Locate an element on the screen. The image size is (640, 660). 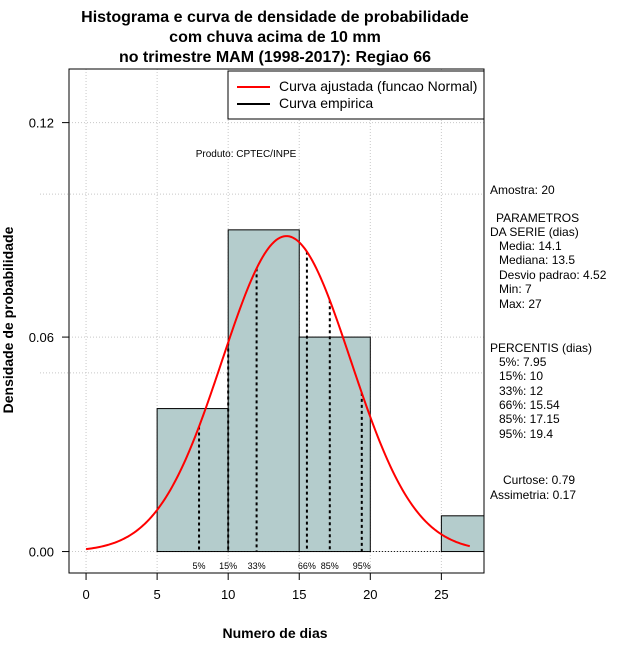
percentile-label: 5% is located at coordinates (199, 566).